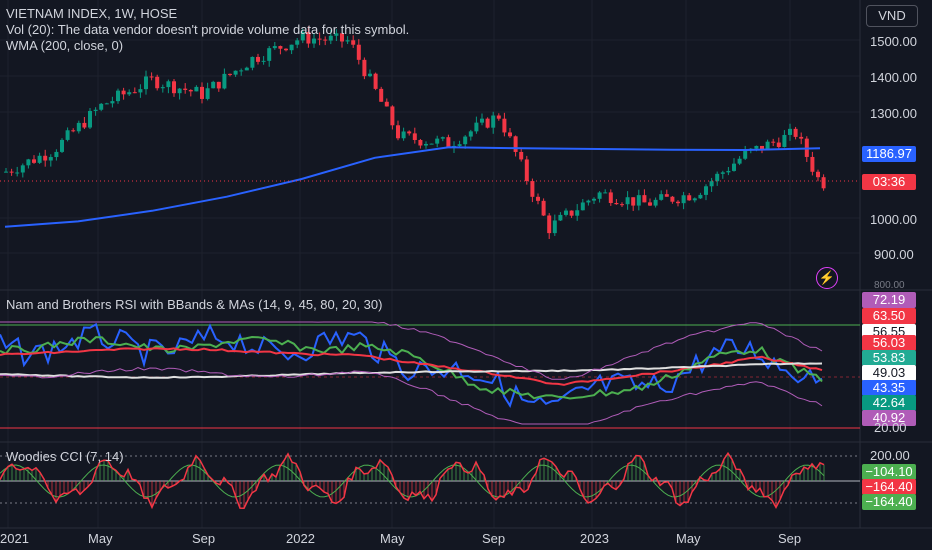 The image size is (932, 550). I want to click on rsi-badge-7: 43.35, so click(889, 388).